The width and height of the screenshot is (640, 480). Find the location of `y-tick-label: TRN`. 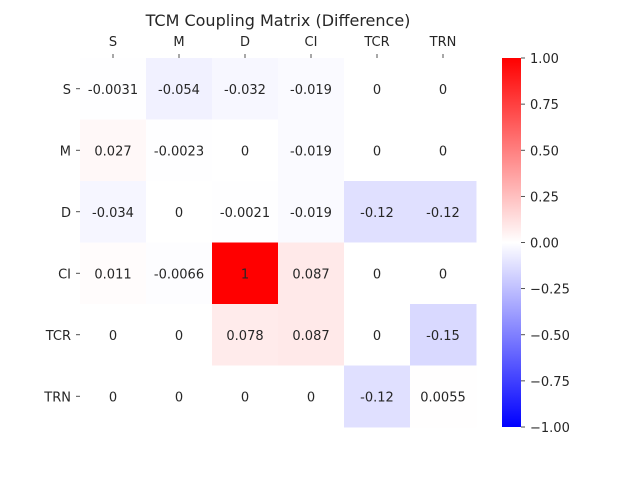

y-tick-label: TRN is located at coordinates (57, 397).